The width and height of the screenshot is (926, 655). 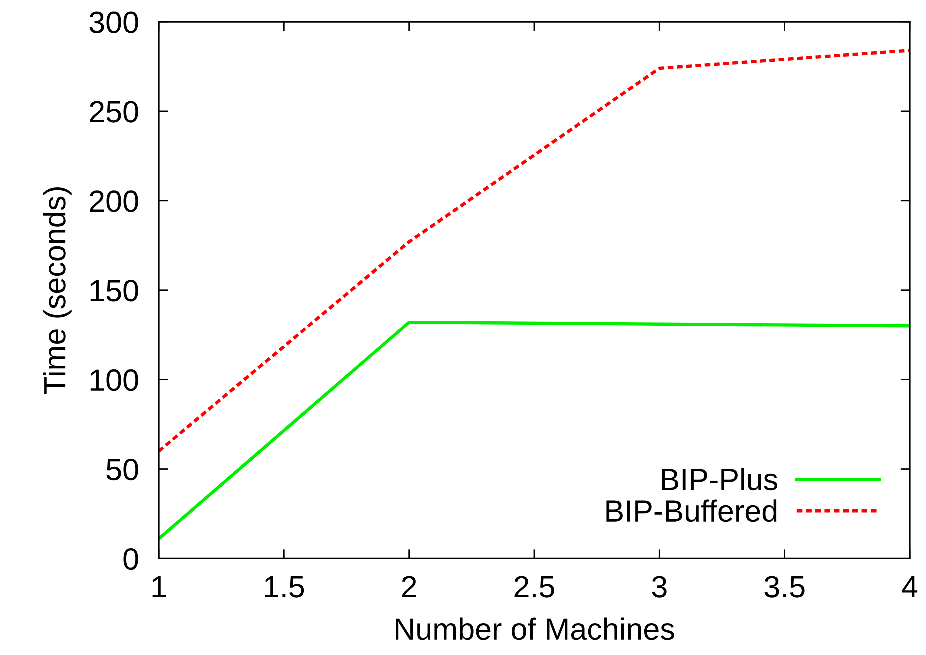 What do you see at coordinates (114, 112) in the screenshot?
I see `y-tick-label: 250` at bounding box center [114, 112].